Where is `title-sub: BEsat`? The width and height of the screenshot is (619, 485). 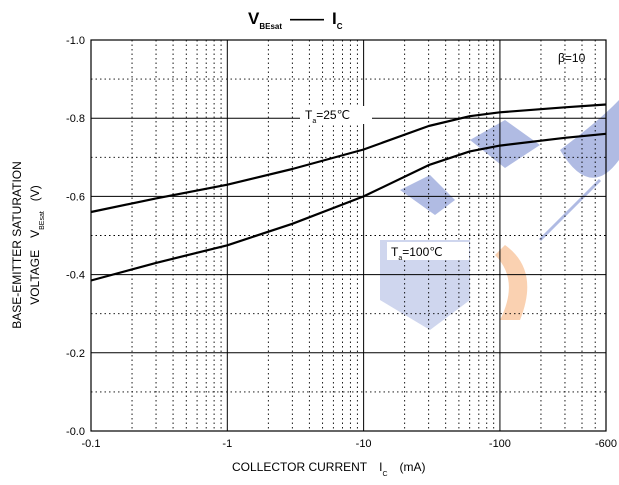
title-sub: BEsat is located at coordinates (270, 26).